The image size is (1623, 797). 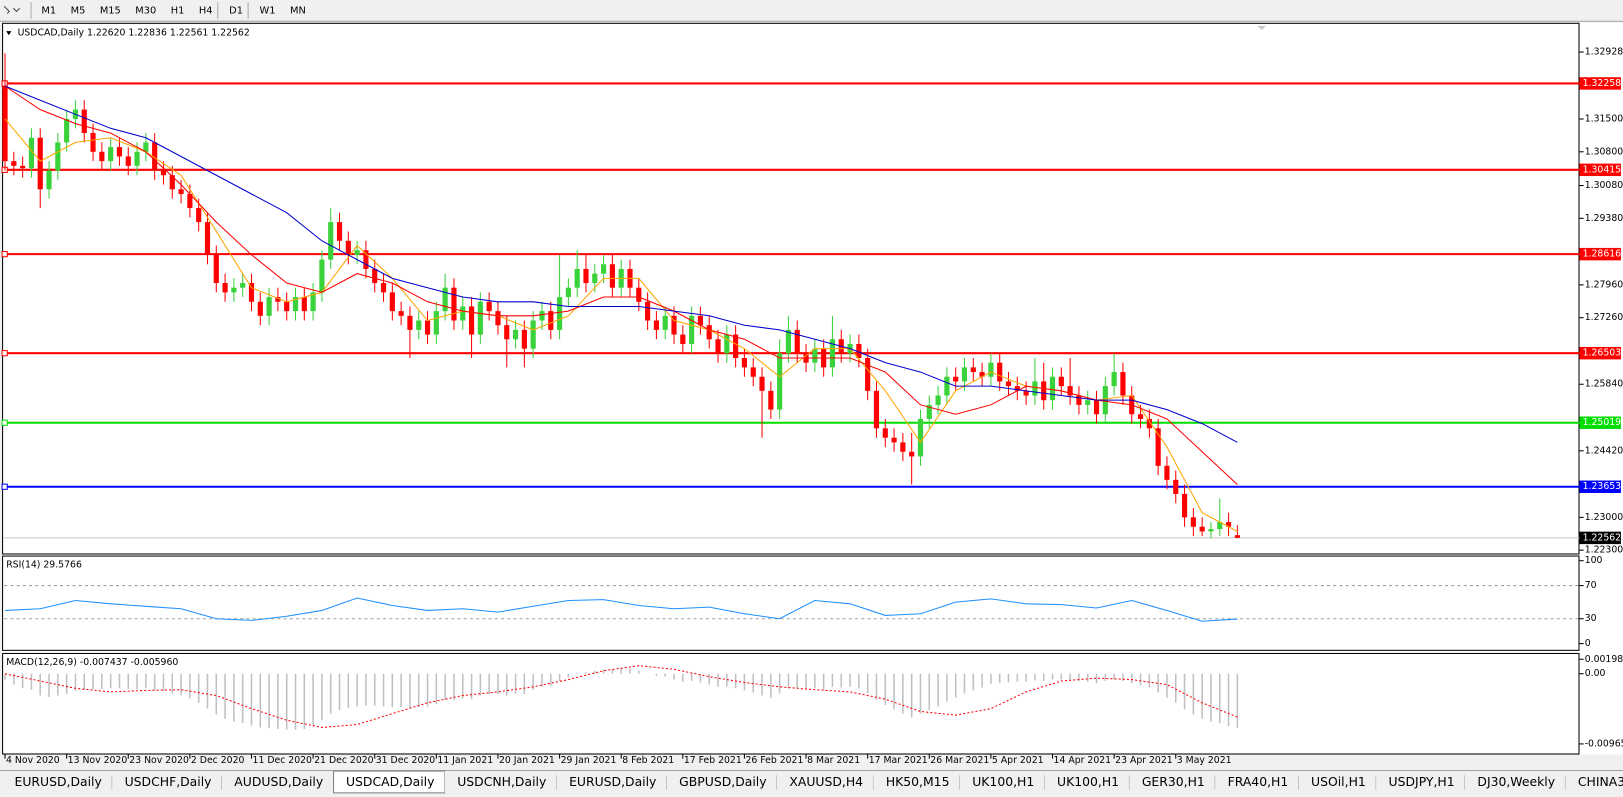 I want to click on tab: USDCHF,Daily, so click(x=168, y=781).